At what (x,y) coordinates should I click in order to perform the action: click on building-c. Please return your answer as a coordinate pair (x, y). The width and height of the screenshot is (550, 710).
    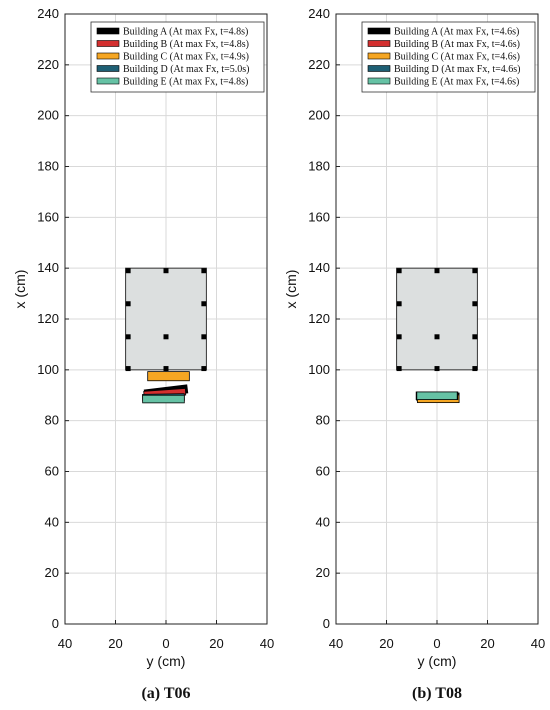
    Looking at the image, I should click on (168, 376).